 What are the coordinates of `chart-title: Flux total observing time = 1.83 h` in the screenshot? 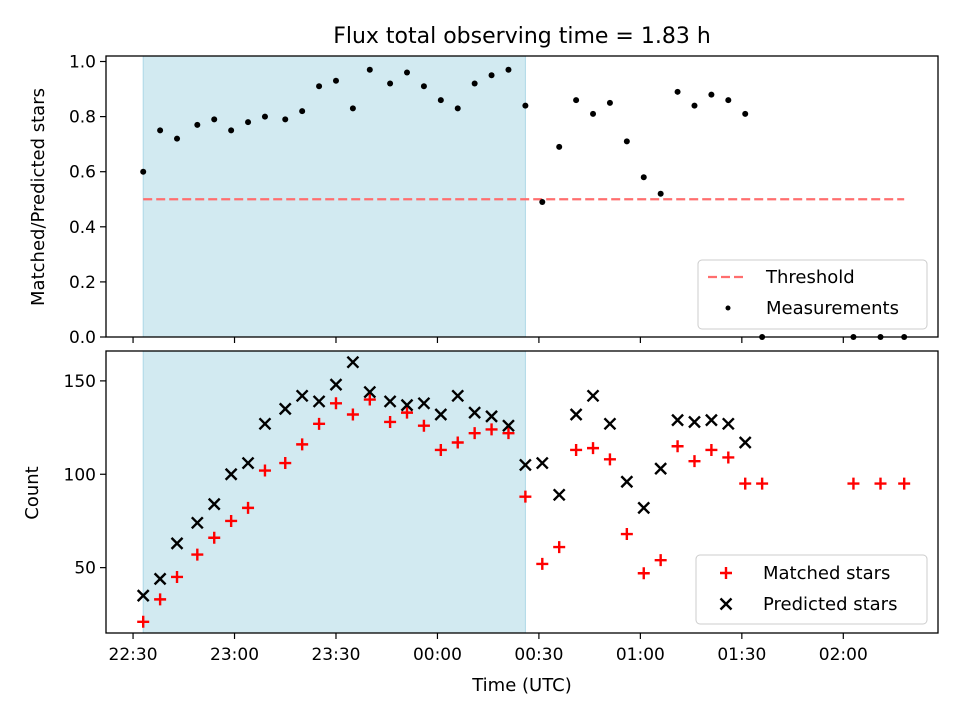 It's located at (522, 36).